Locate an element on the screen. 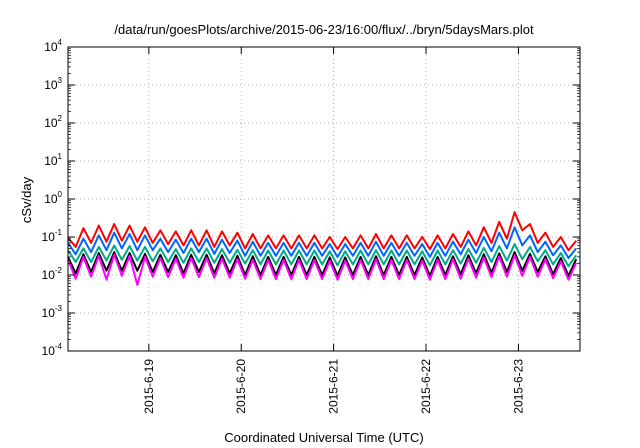  y-tick-label: 10⁰ is located at coordinates (53, 198).